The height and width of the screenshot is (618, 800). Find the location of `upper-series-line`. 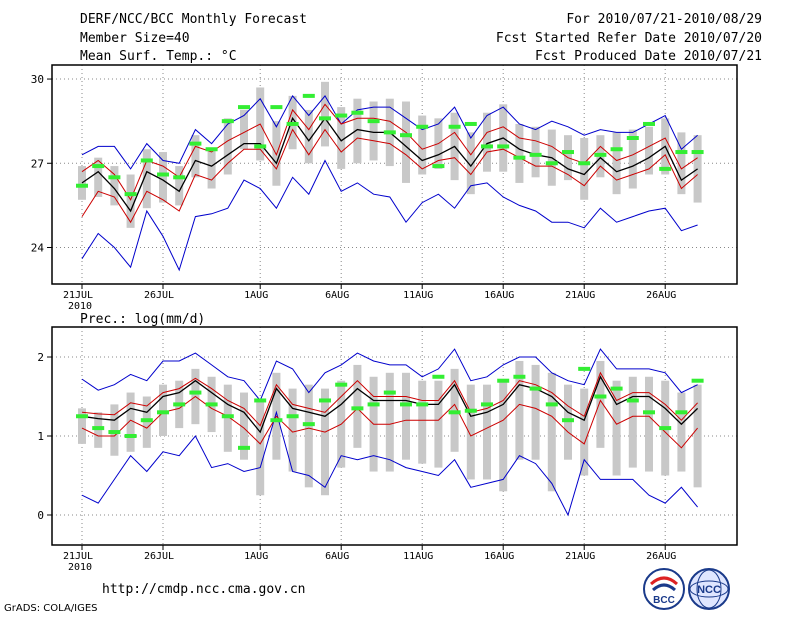

upper-series-line is located at coordinates (389, 399).